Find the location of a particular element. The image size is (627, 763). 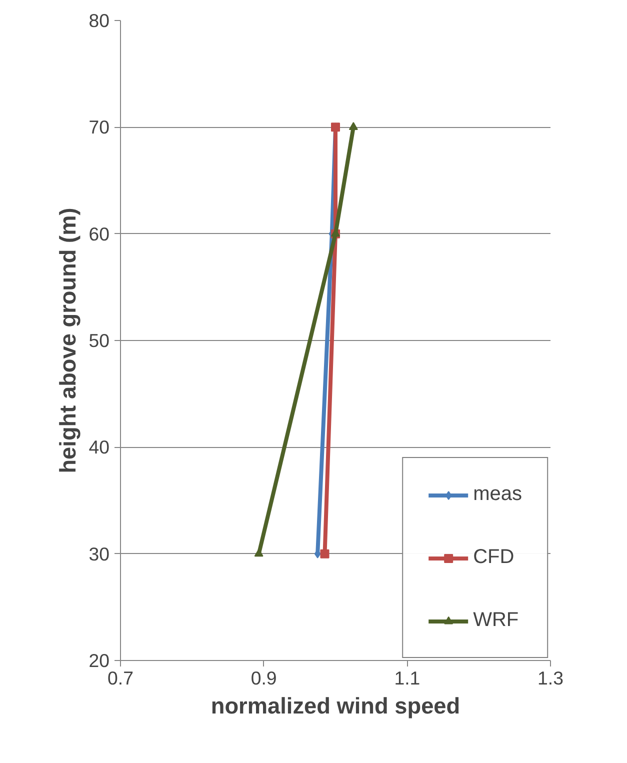

y-tick-label: 30 is located at coordinates (99, 553).